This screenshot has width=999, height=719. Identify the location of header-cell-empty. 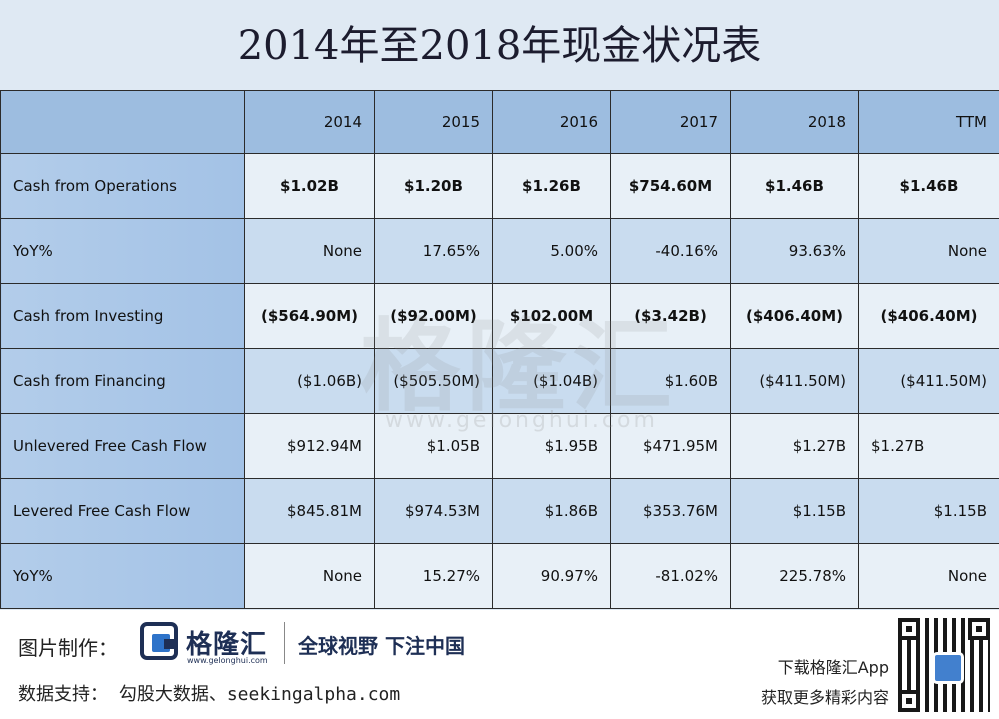
(122, 122).